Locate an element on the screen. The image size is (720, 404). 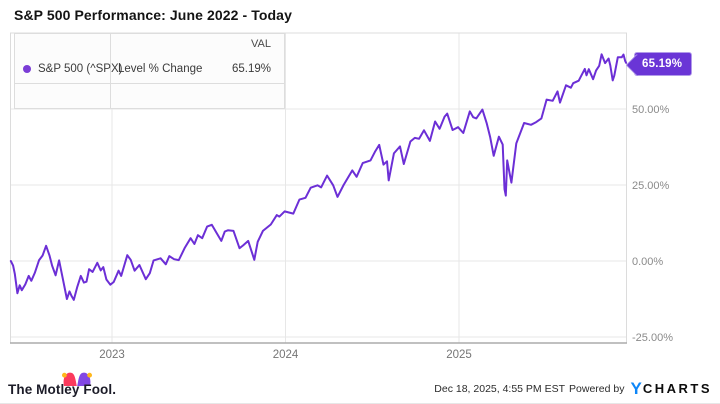
chart-title: S&P 500 Performance: June 2022 - Today is located at coordinates (153, 15).